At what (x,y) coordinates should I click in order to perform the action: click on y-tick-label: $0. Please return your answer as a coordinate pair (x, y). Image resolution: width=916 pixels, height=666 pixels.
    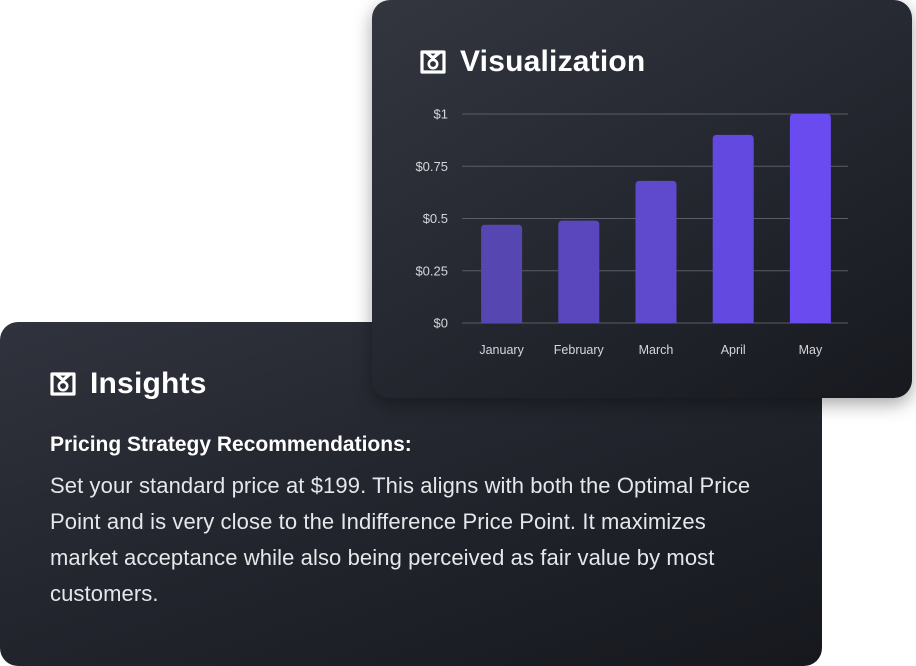
    Looking at the image, I should click on (441, 323).